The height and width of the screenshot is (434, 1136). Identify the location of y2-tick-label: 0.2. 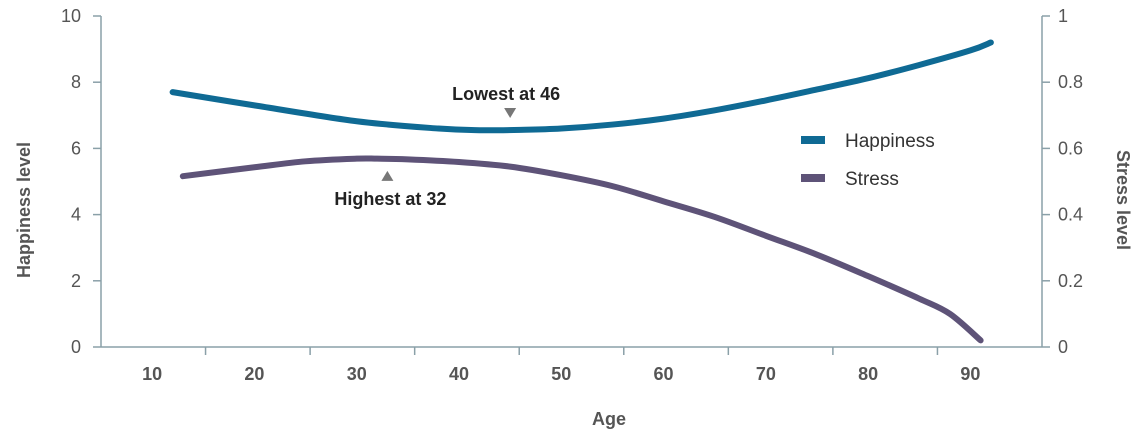
(1070, 281).